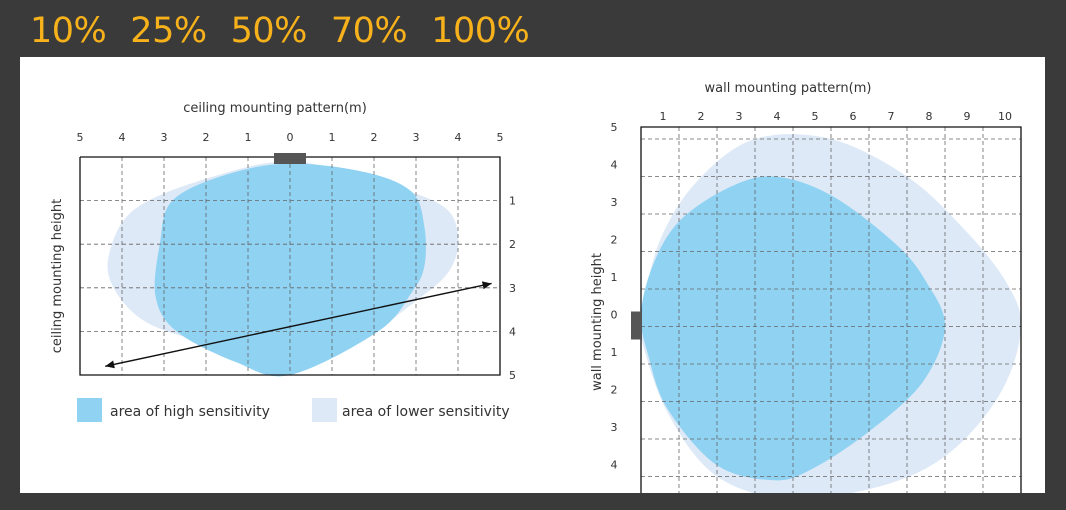  What do you see at coordinates (369, 31) in the screenshot?
I see `percent-label-70: 70%` at bounding box center [369, 31].